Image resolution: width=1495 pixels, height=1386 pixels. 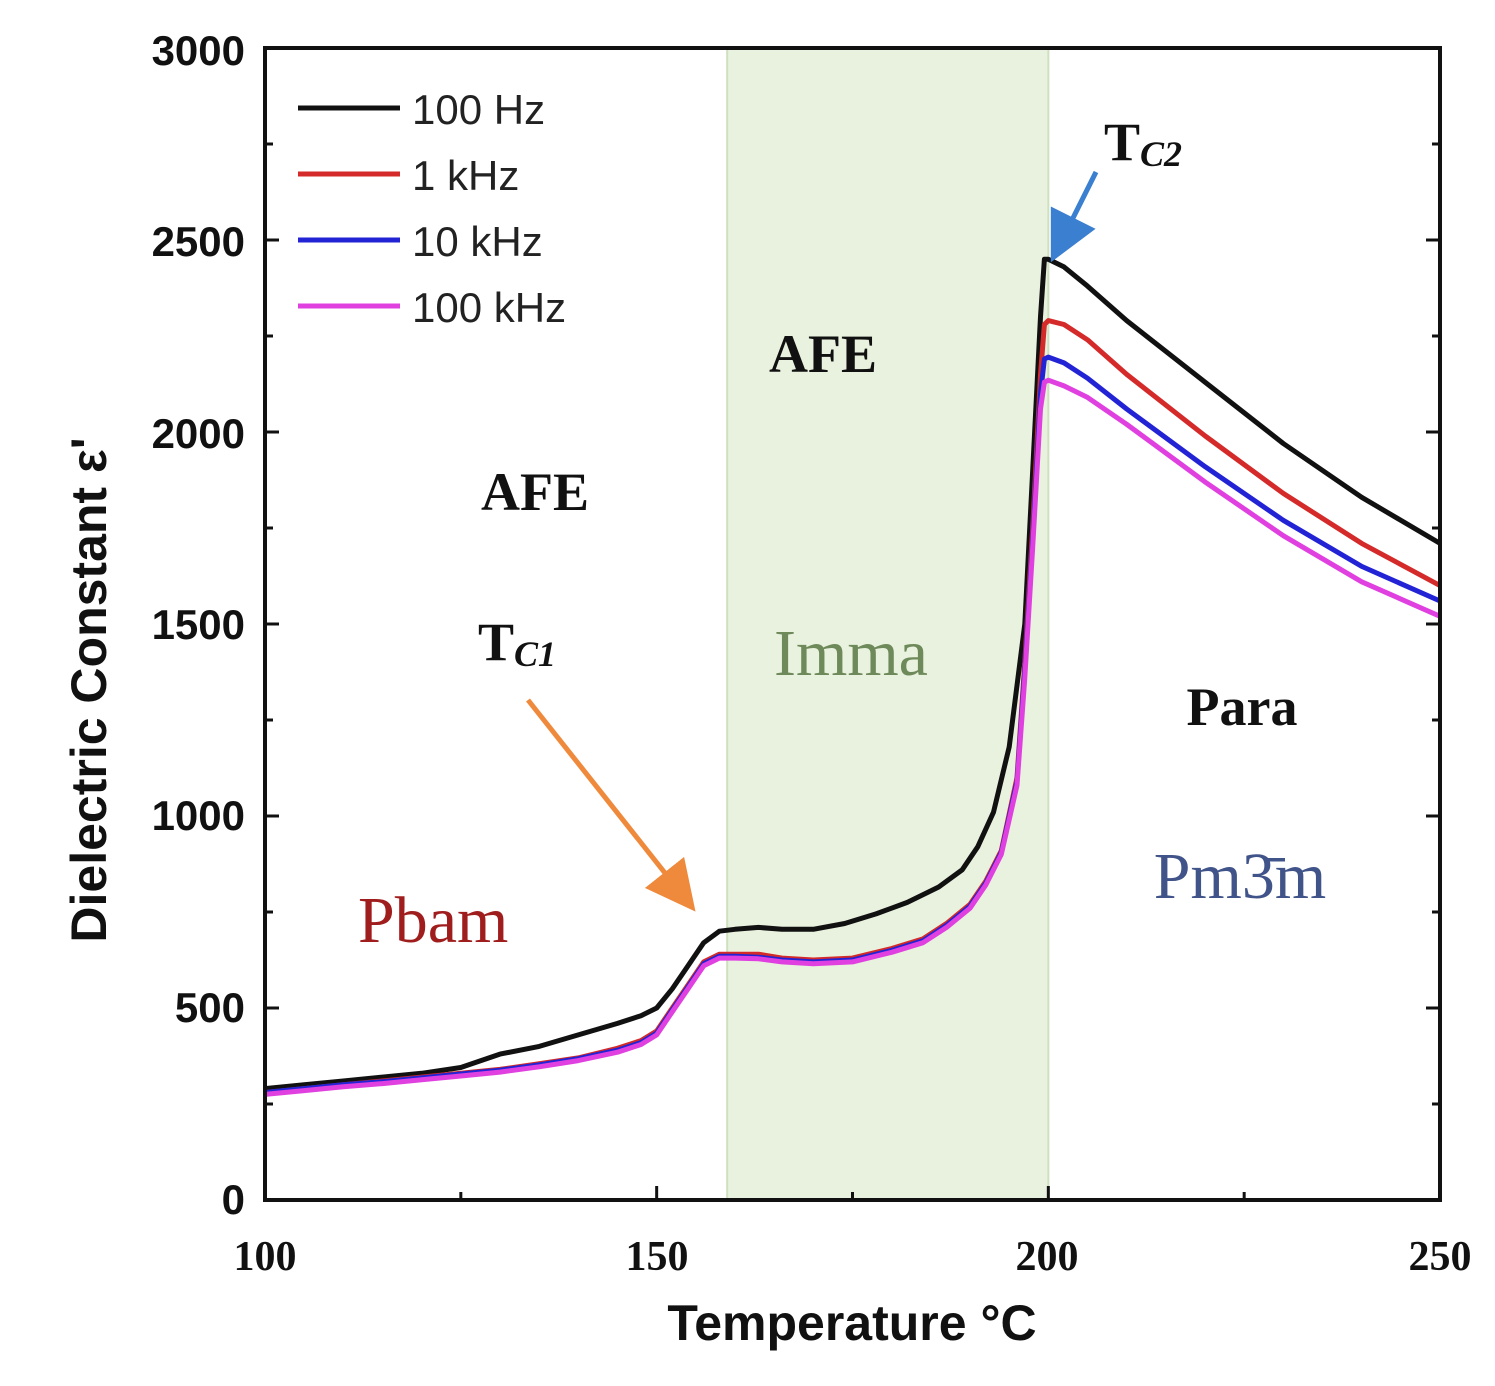 What do you see at coordinates (1047, 1257) in the screenshot?
I see `x-tick-label: 200` at bounding box center [1047, 1257].